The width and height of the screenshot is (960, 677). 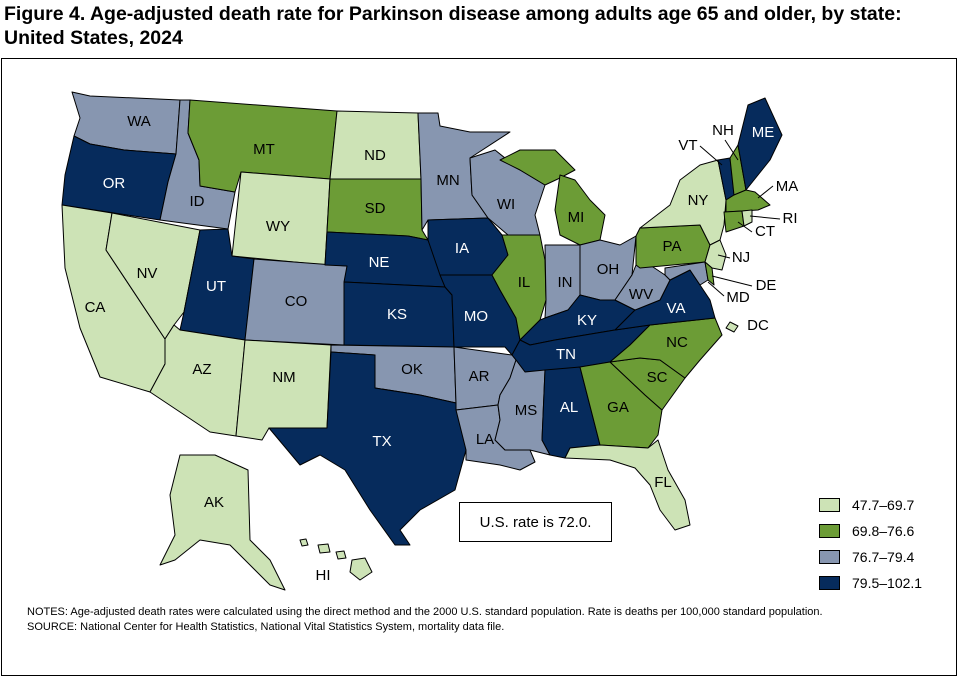 I want to click on label-OH: OH, so click(x=608, y=269).